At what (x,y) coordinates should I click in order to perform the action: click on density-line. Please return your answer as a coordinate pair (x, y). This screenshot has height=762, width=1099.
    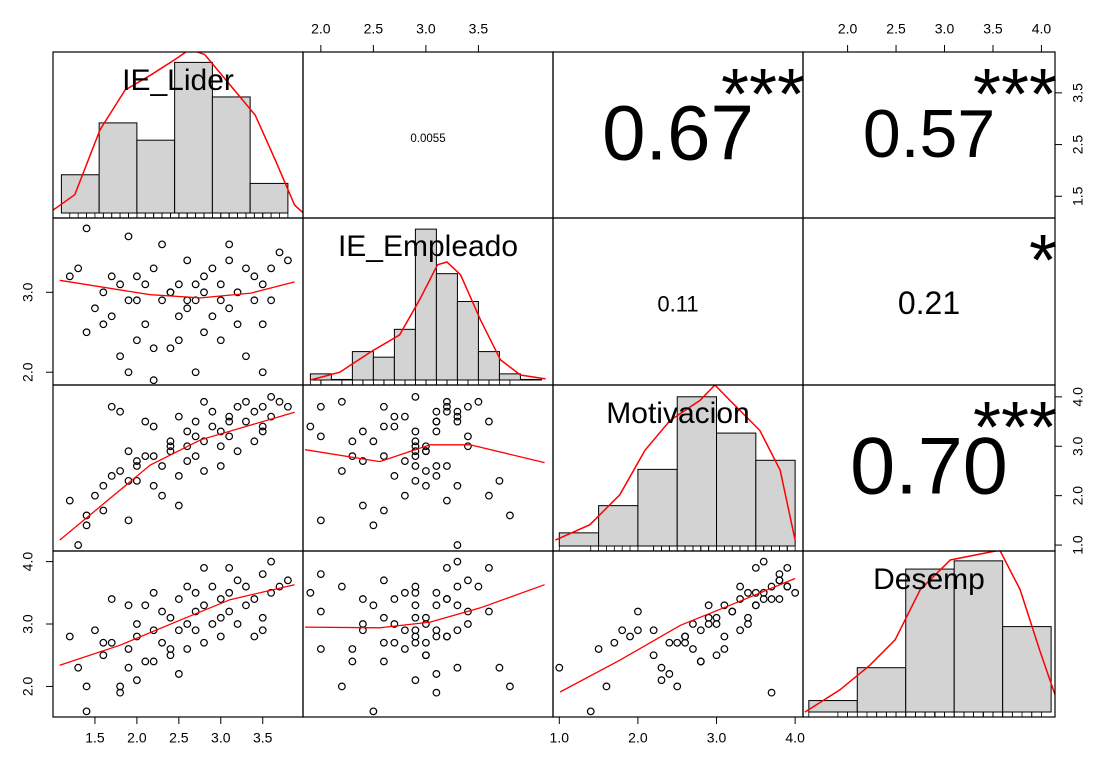
    Looking at the image, I should click on (178, 133).